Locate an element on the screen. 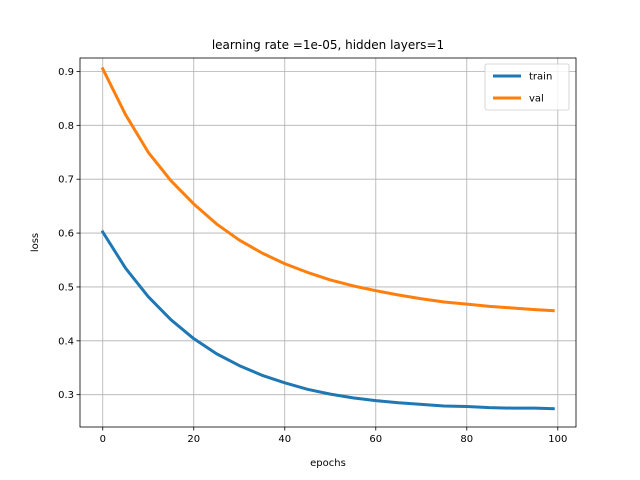  legend: train val is located at coordinates (527, 87).